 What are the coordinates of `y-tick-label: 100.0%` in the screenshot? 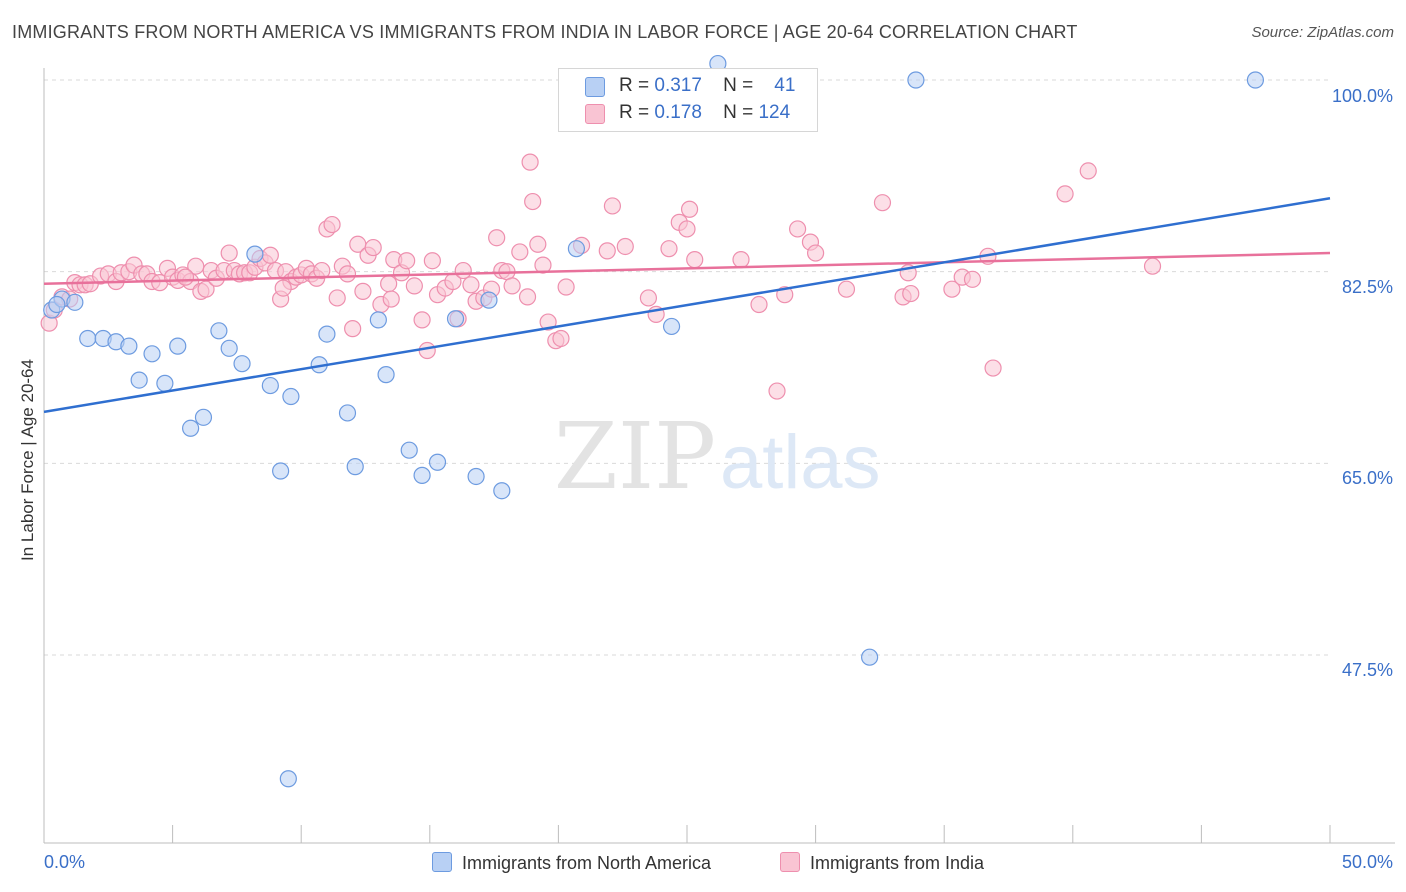 It's located at (1362, 96).